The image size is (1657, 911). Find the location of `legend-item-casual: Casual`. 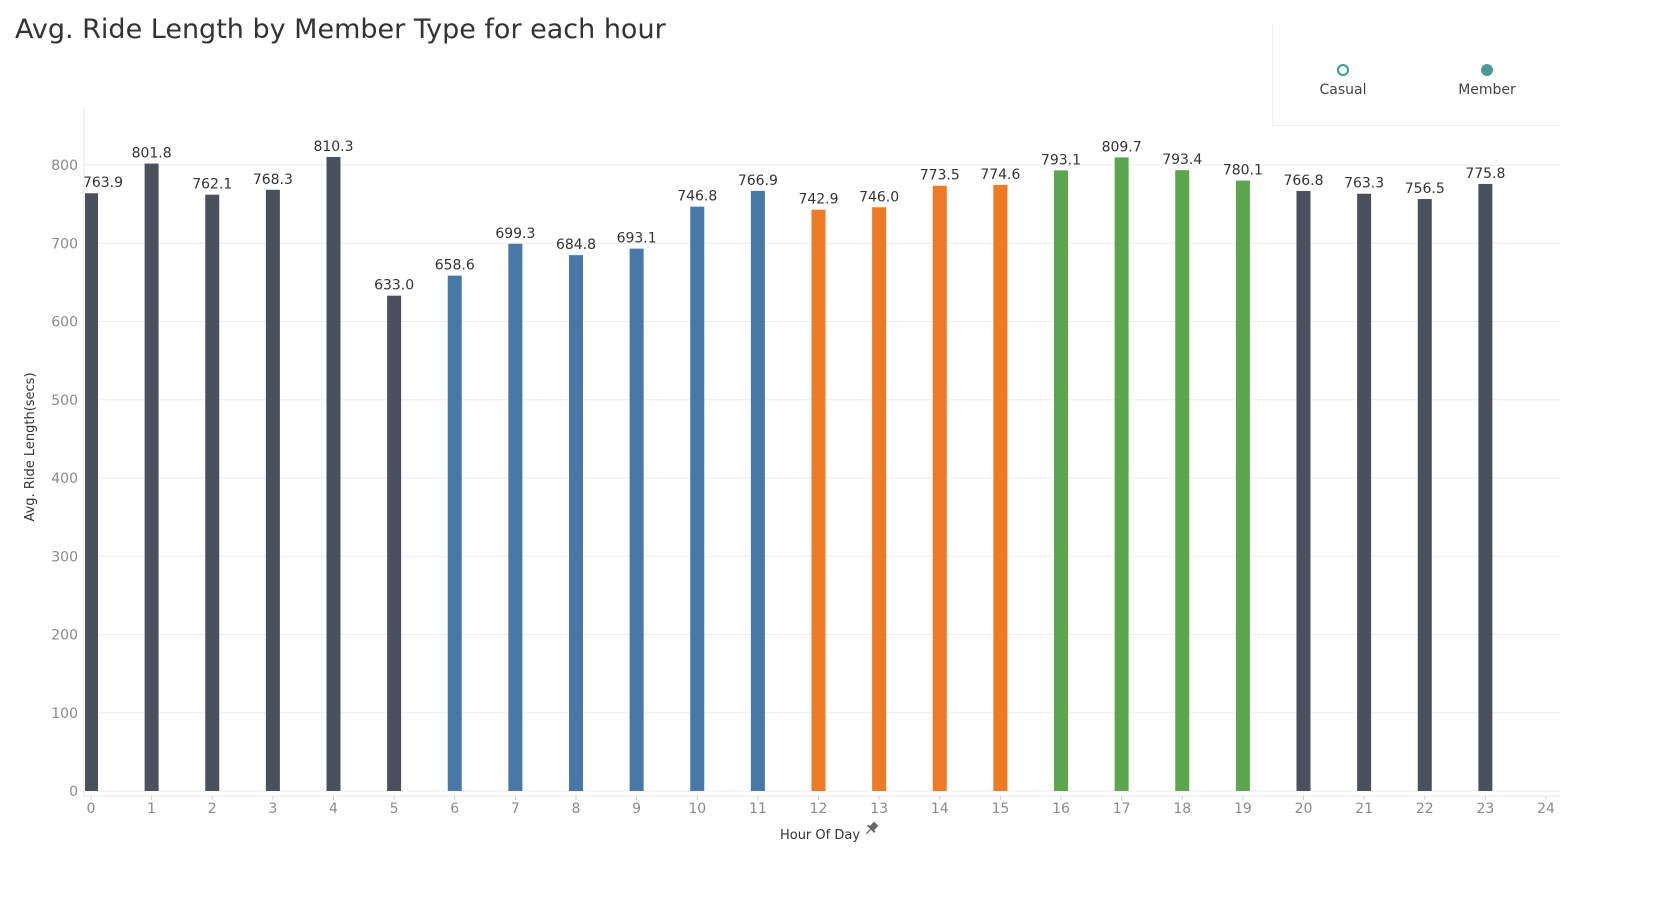

legend-item-casual: Casual is located at coordinates (1343, 81).